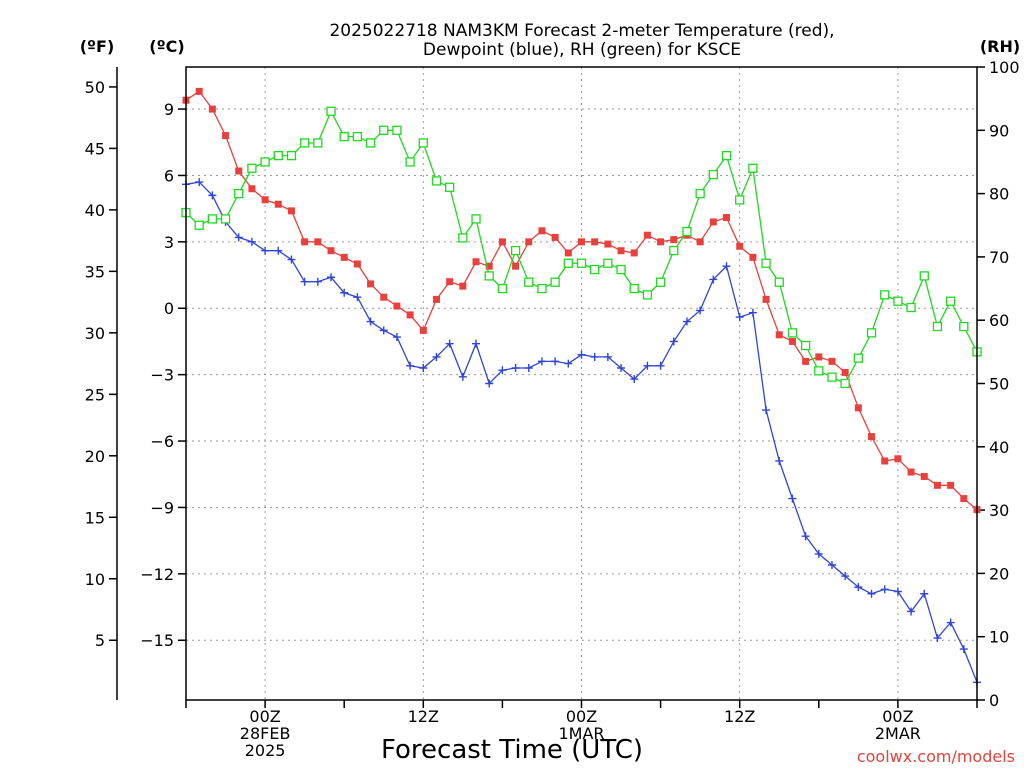  Describe the element at coordinates (95, 456) in the screenshot. I see `fahrenheit-tick-label: 20` at that location.